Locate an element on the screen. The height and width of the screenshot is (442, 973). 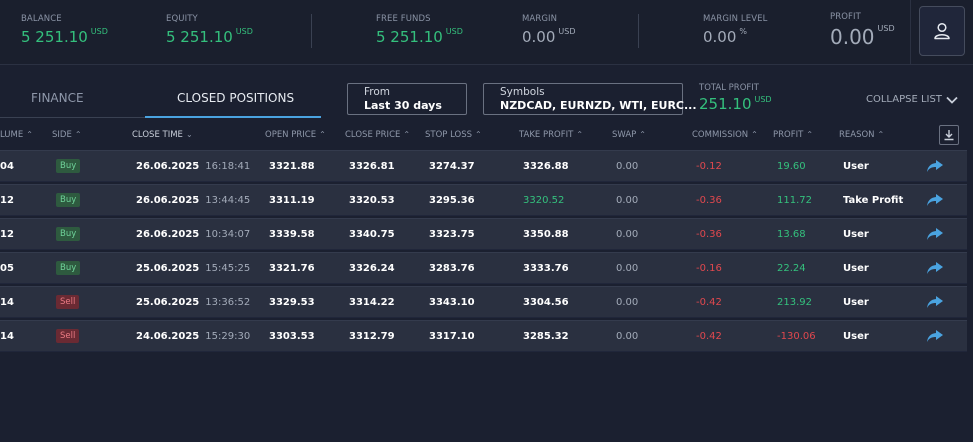
balance-value: 5 251.10 is located at coordinates (54, 37).